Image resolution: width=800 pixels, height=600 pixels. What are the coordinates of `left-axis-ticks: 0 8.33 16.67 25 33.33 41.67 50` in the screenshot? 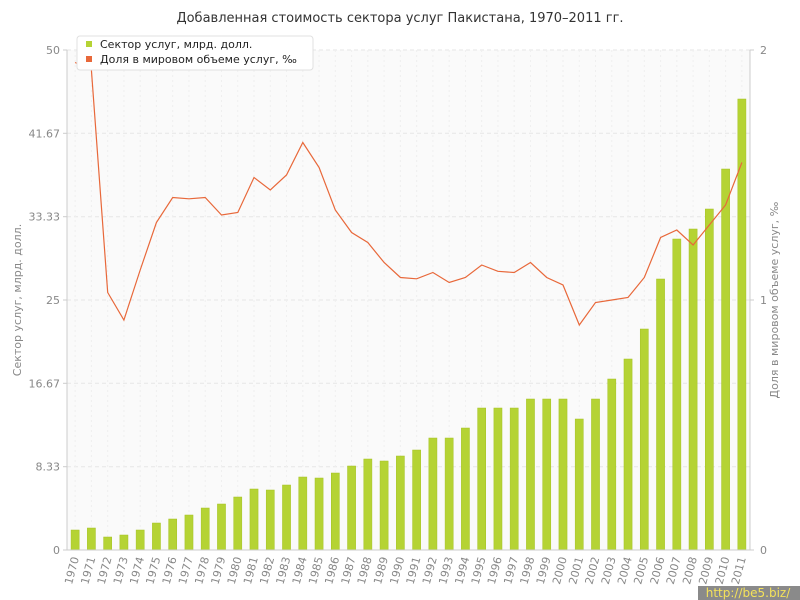 It's located at (48, 300).